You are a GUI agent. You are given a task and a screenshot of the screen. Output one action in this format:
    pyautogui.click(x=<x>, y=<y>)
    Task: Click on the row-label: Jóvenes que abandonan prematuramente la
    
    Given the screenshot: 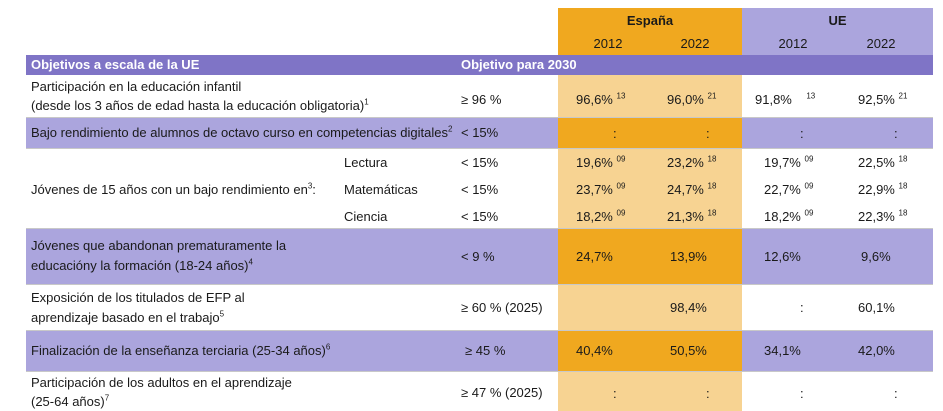 What is the action you would take?
    pyautogui.click(x=159, y=245)
    